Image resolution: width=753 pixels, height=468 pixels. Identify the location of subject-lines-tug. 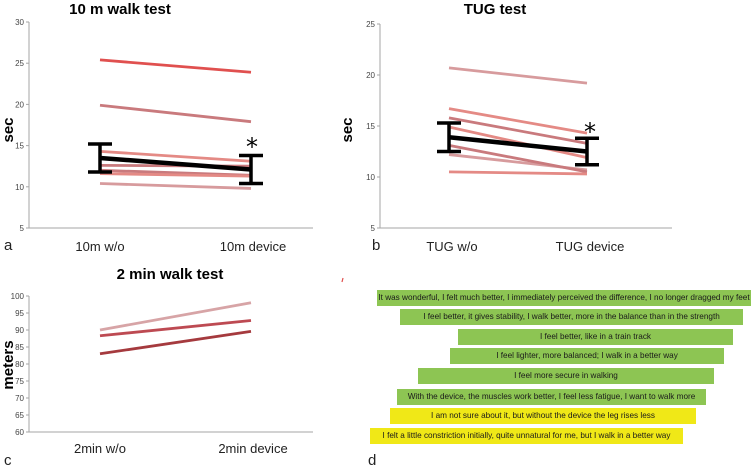
(518, 121).